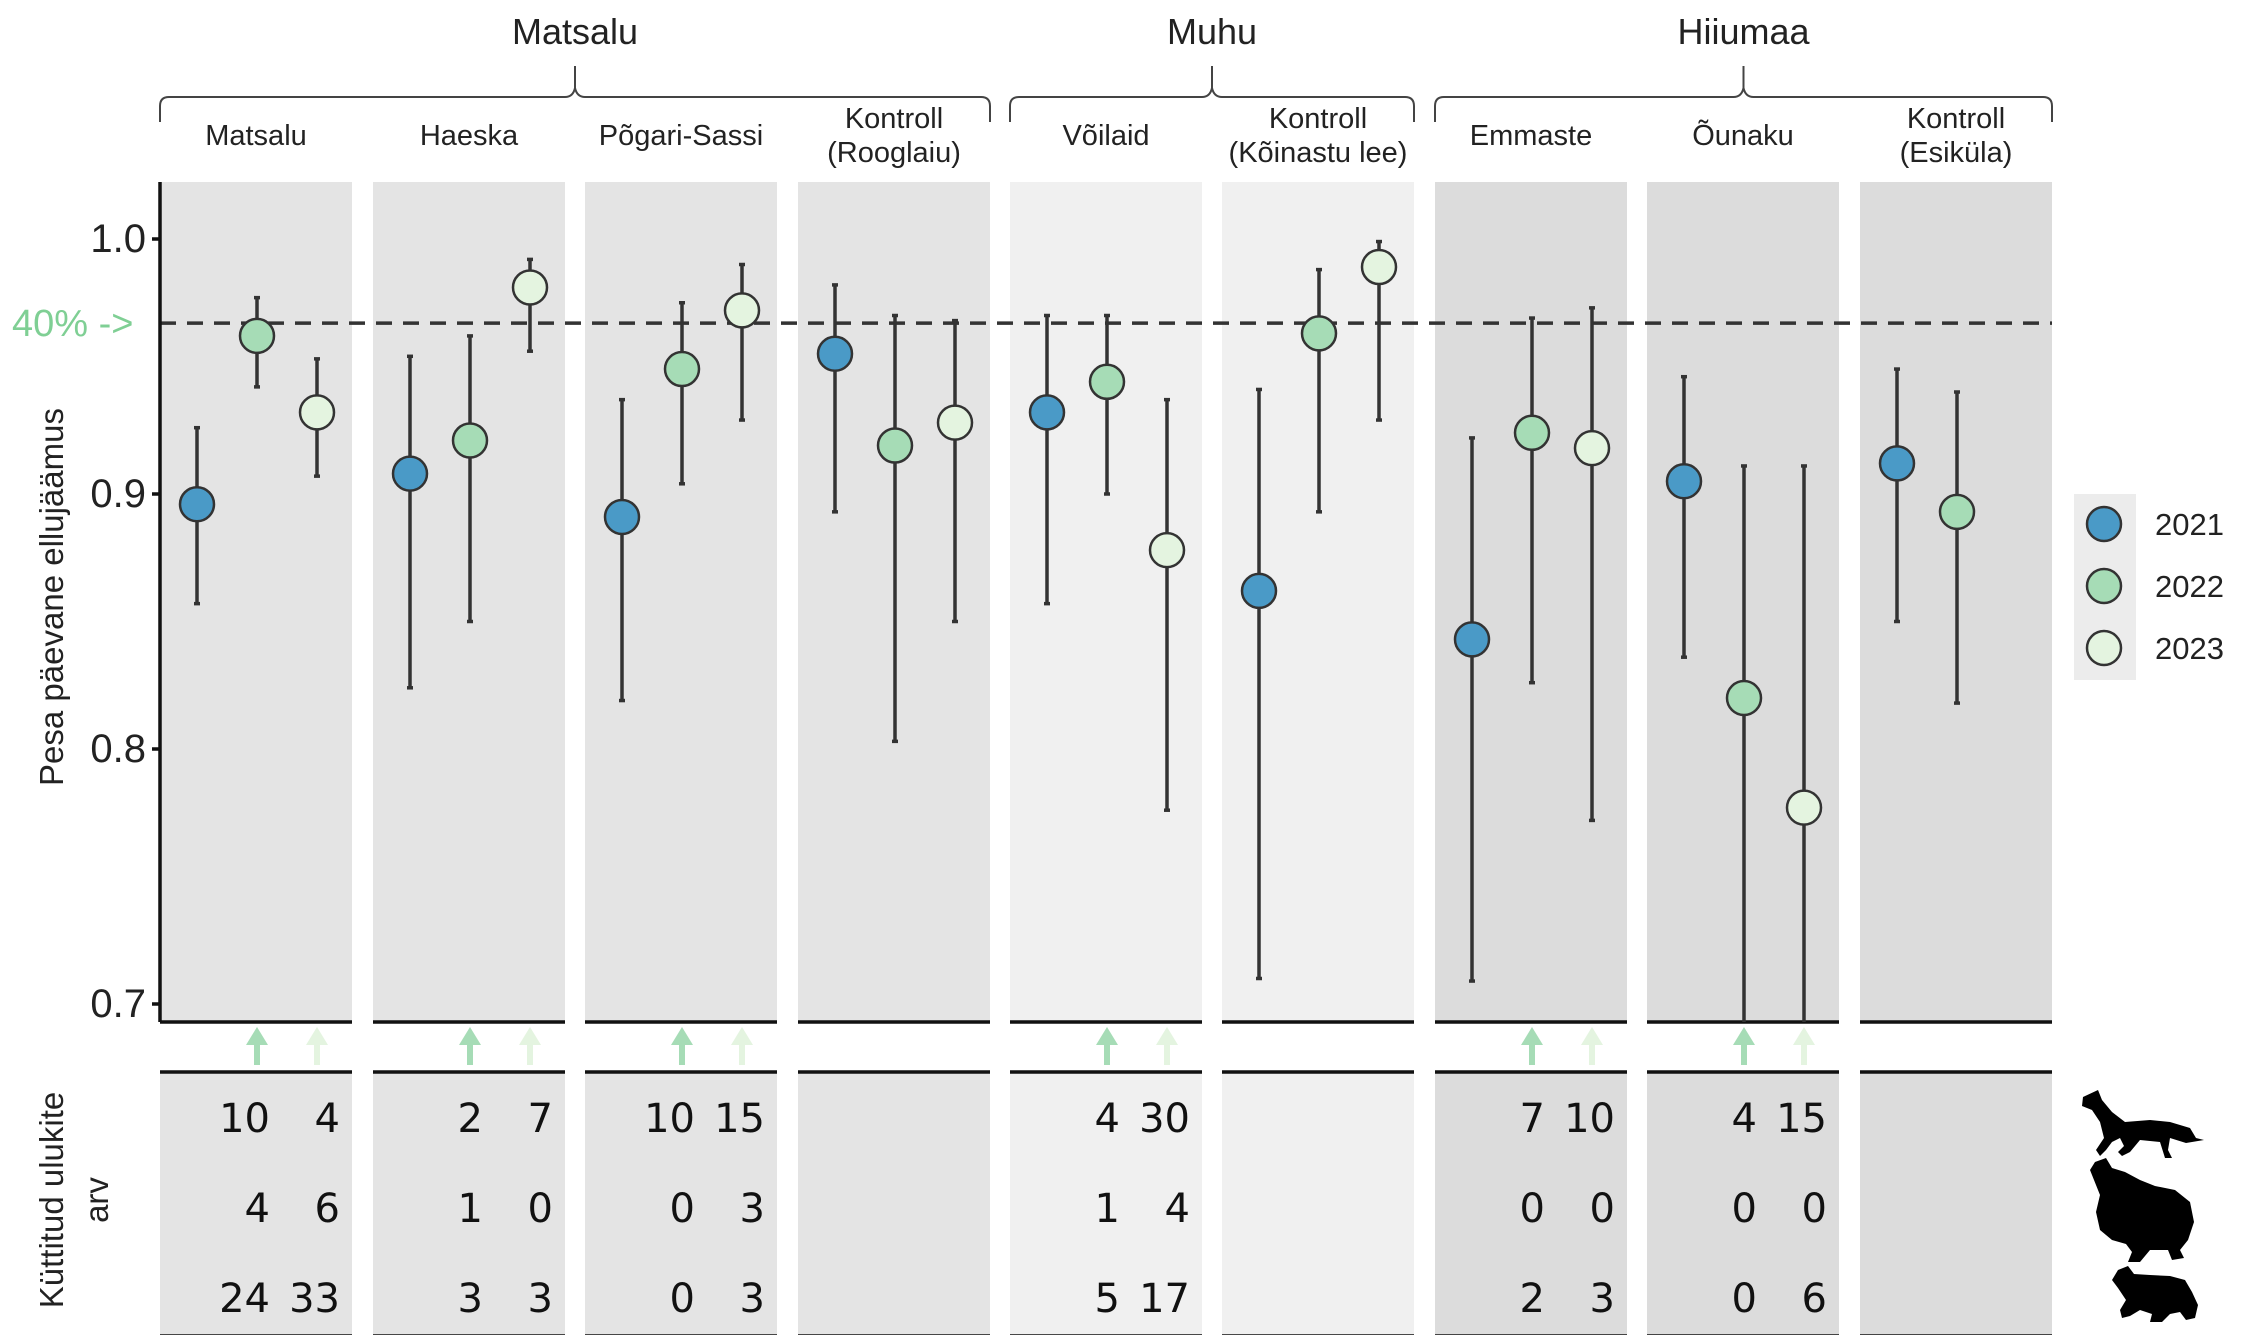  What do you see at coordinates (314, 1299) in the screenshot?
I see `hunted-count: 33` at bounding box center [314, 1299].